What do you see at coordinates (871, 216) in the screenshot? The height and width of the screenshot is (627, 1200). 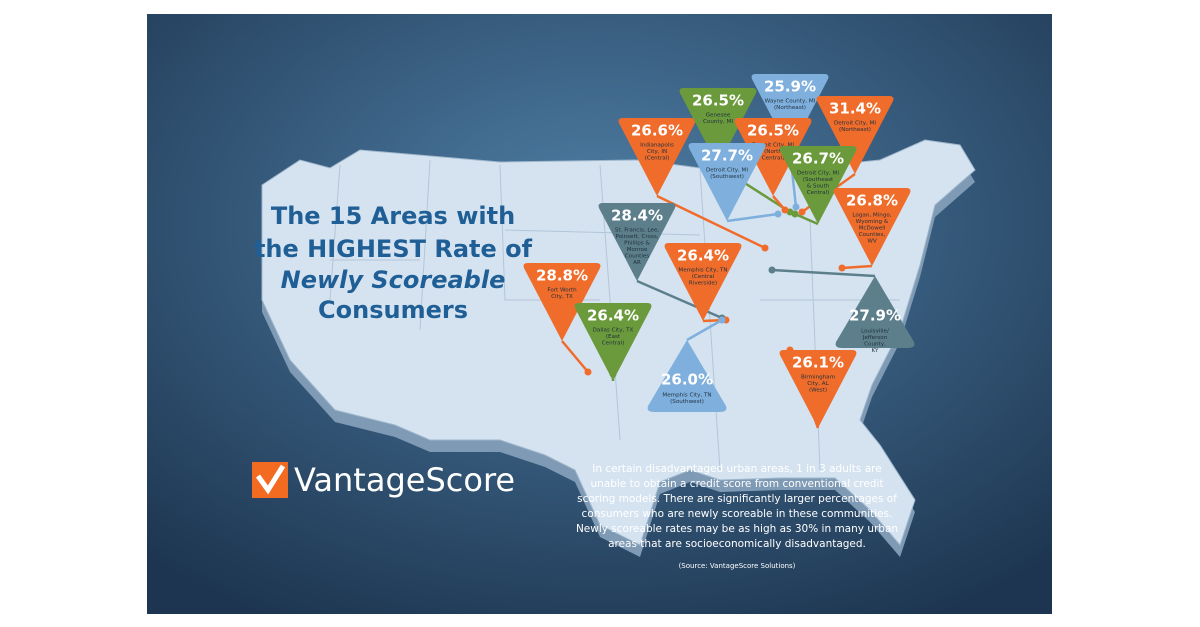 I see `pin-label: Logan, Mingo,` at bounding box center [871, 216].